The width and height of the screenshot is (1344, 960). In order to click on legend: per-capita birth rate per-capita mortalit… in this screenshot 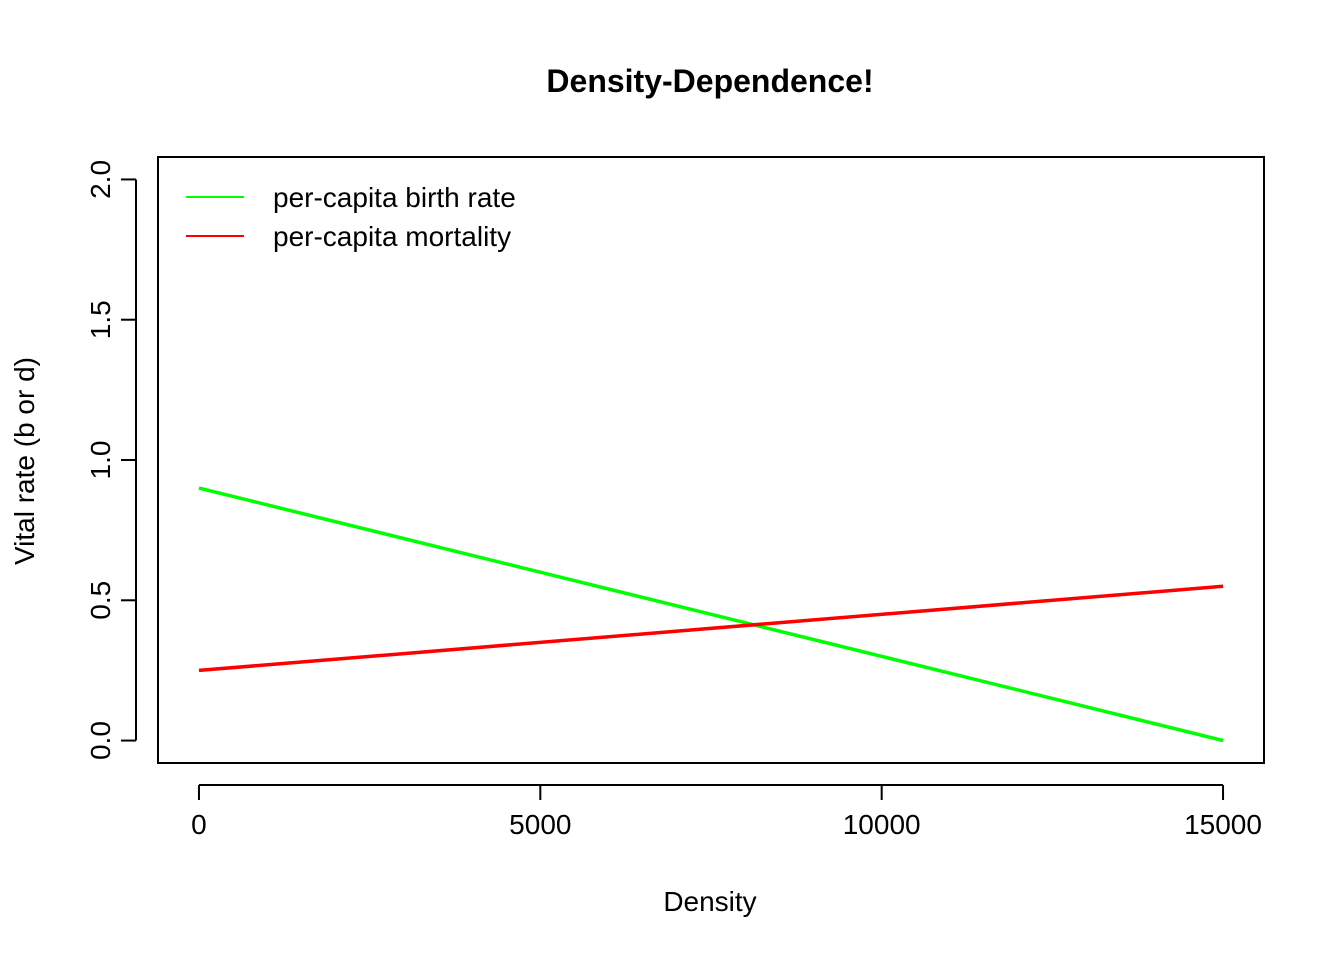, I will do `click(351, 217)`.